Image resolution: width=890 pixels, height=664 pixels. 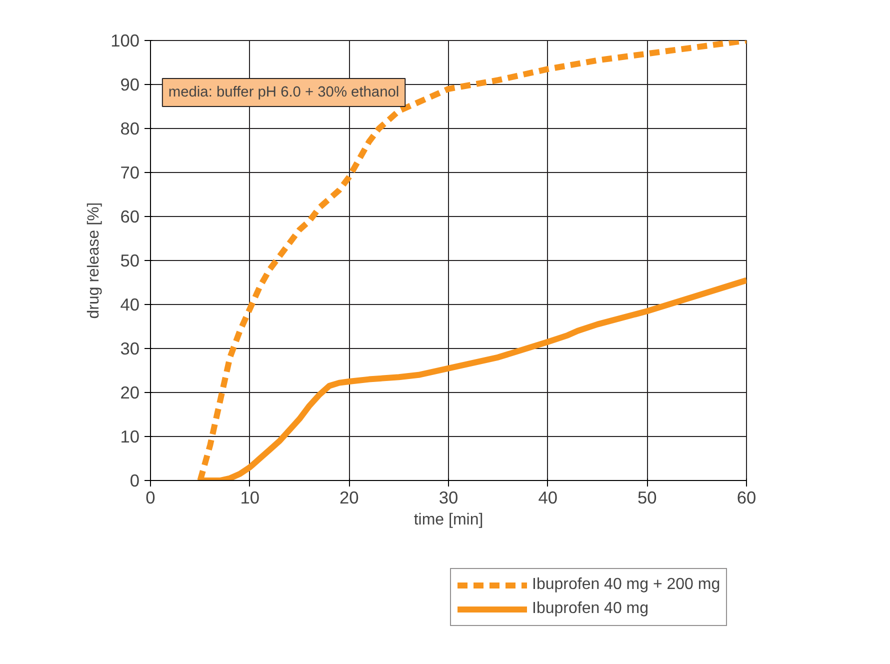 What do you see at coordinates (130, 172) in the screenshot?
I see `y-tick-label: 70` at bounding box center [130, 172].